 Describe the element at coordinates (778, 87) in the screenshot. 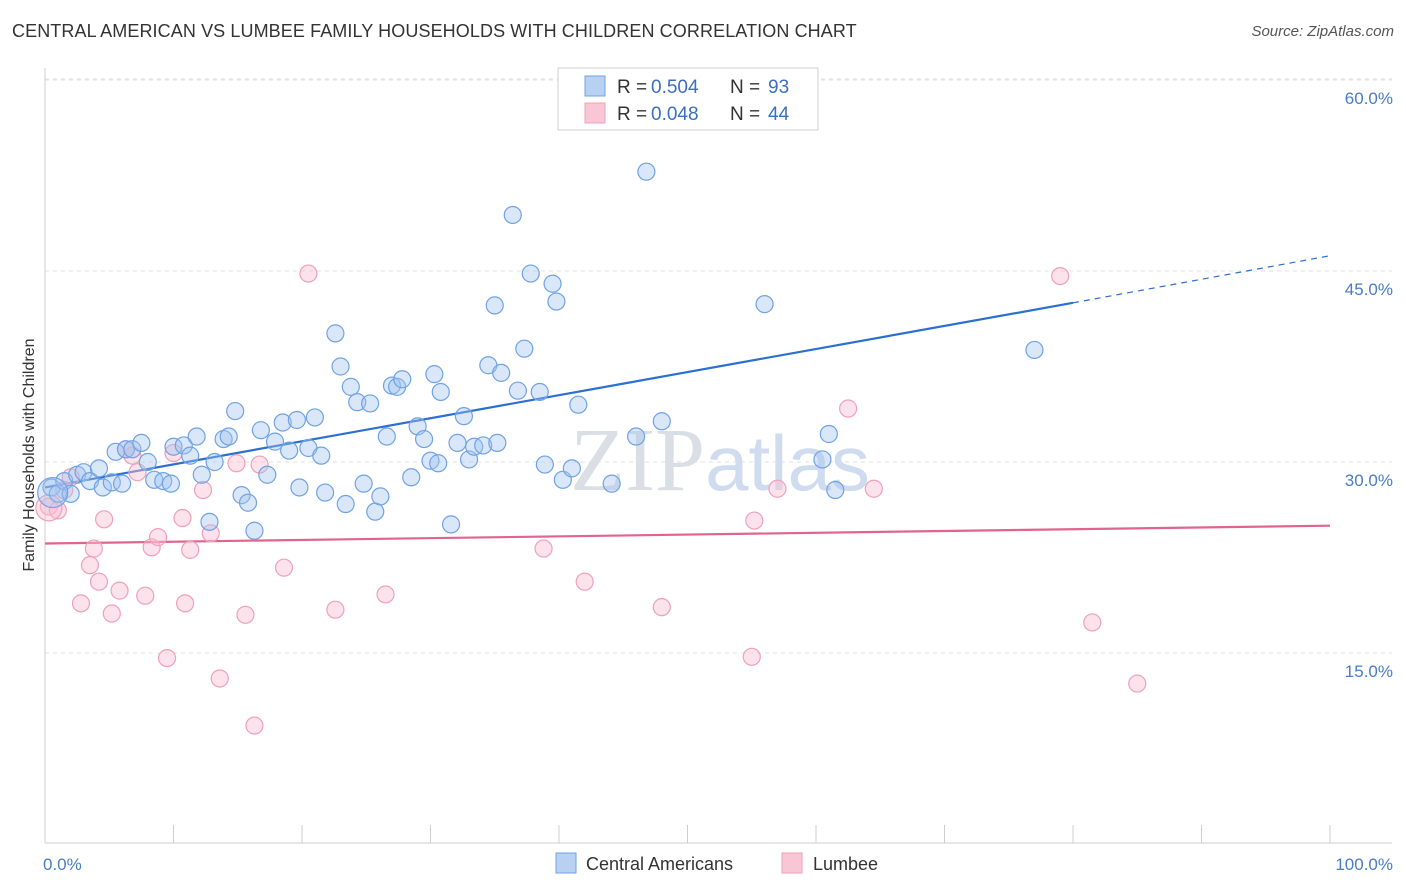

I see `legend-n-value-1: 93` at that location.